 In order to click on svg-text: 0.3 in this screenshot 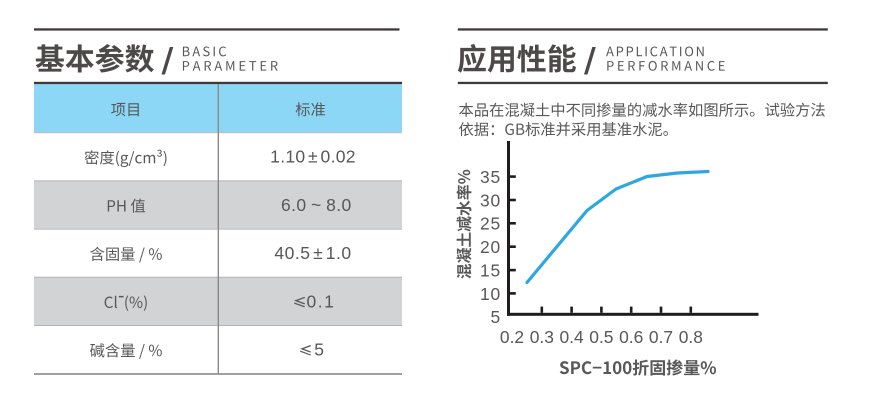, I will do `click(542, 337)`.